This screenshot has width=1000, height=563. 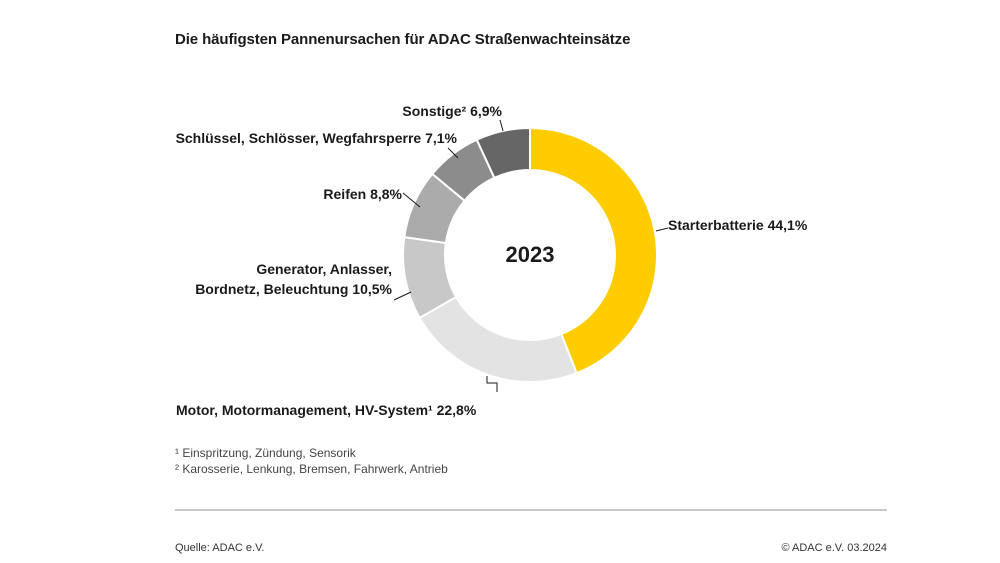 I want to click on slice-label-generator-line2: Bordnetz, Beleuchtung 10,5%, so click(x=293, y=289).